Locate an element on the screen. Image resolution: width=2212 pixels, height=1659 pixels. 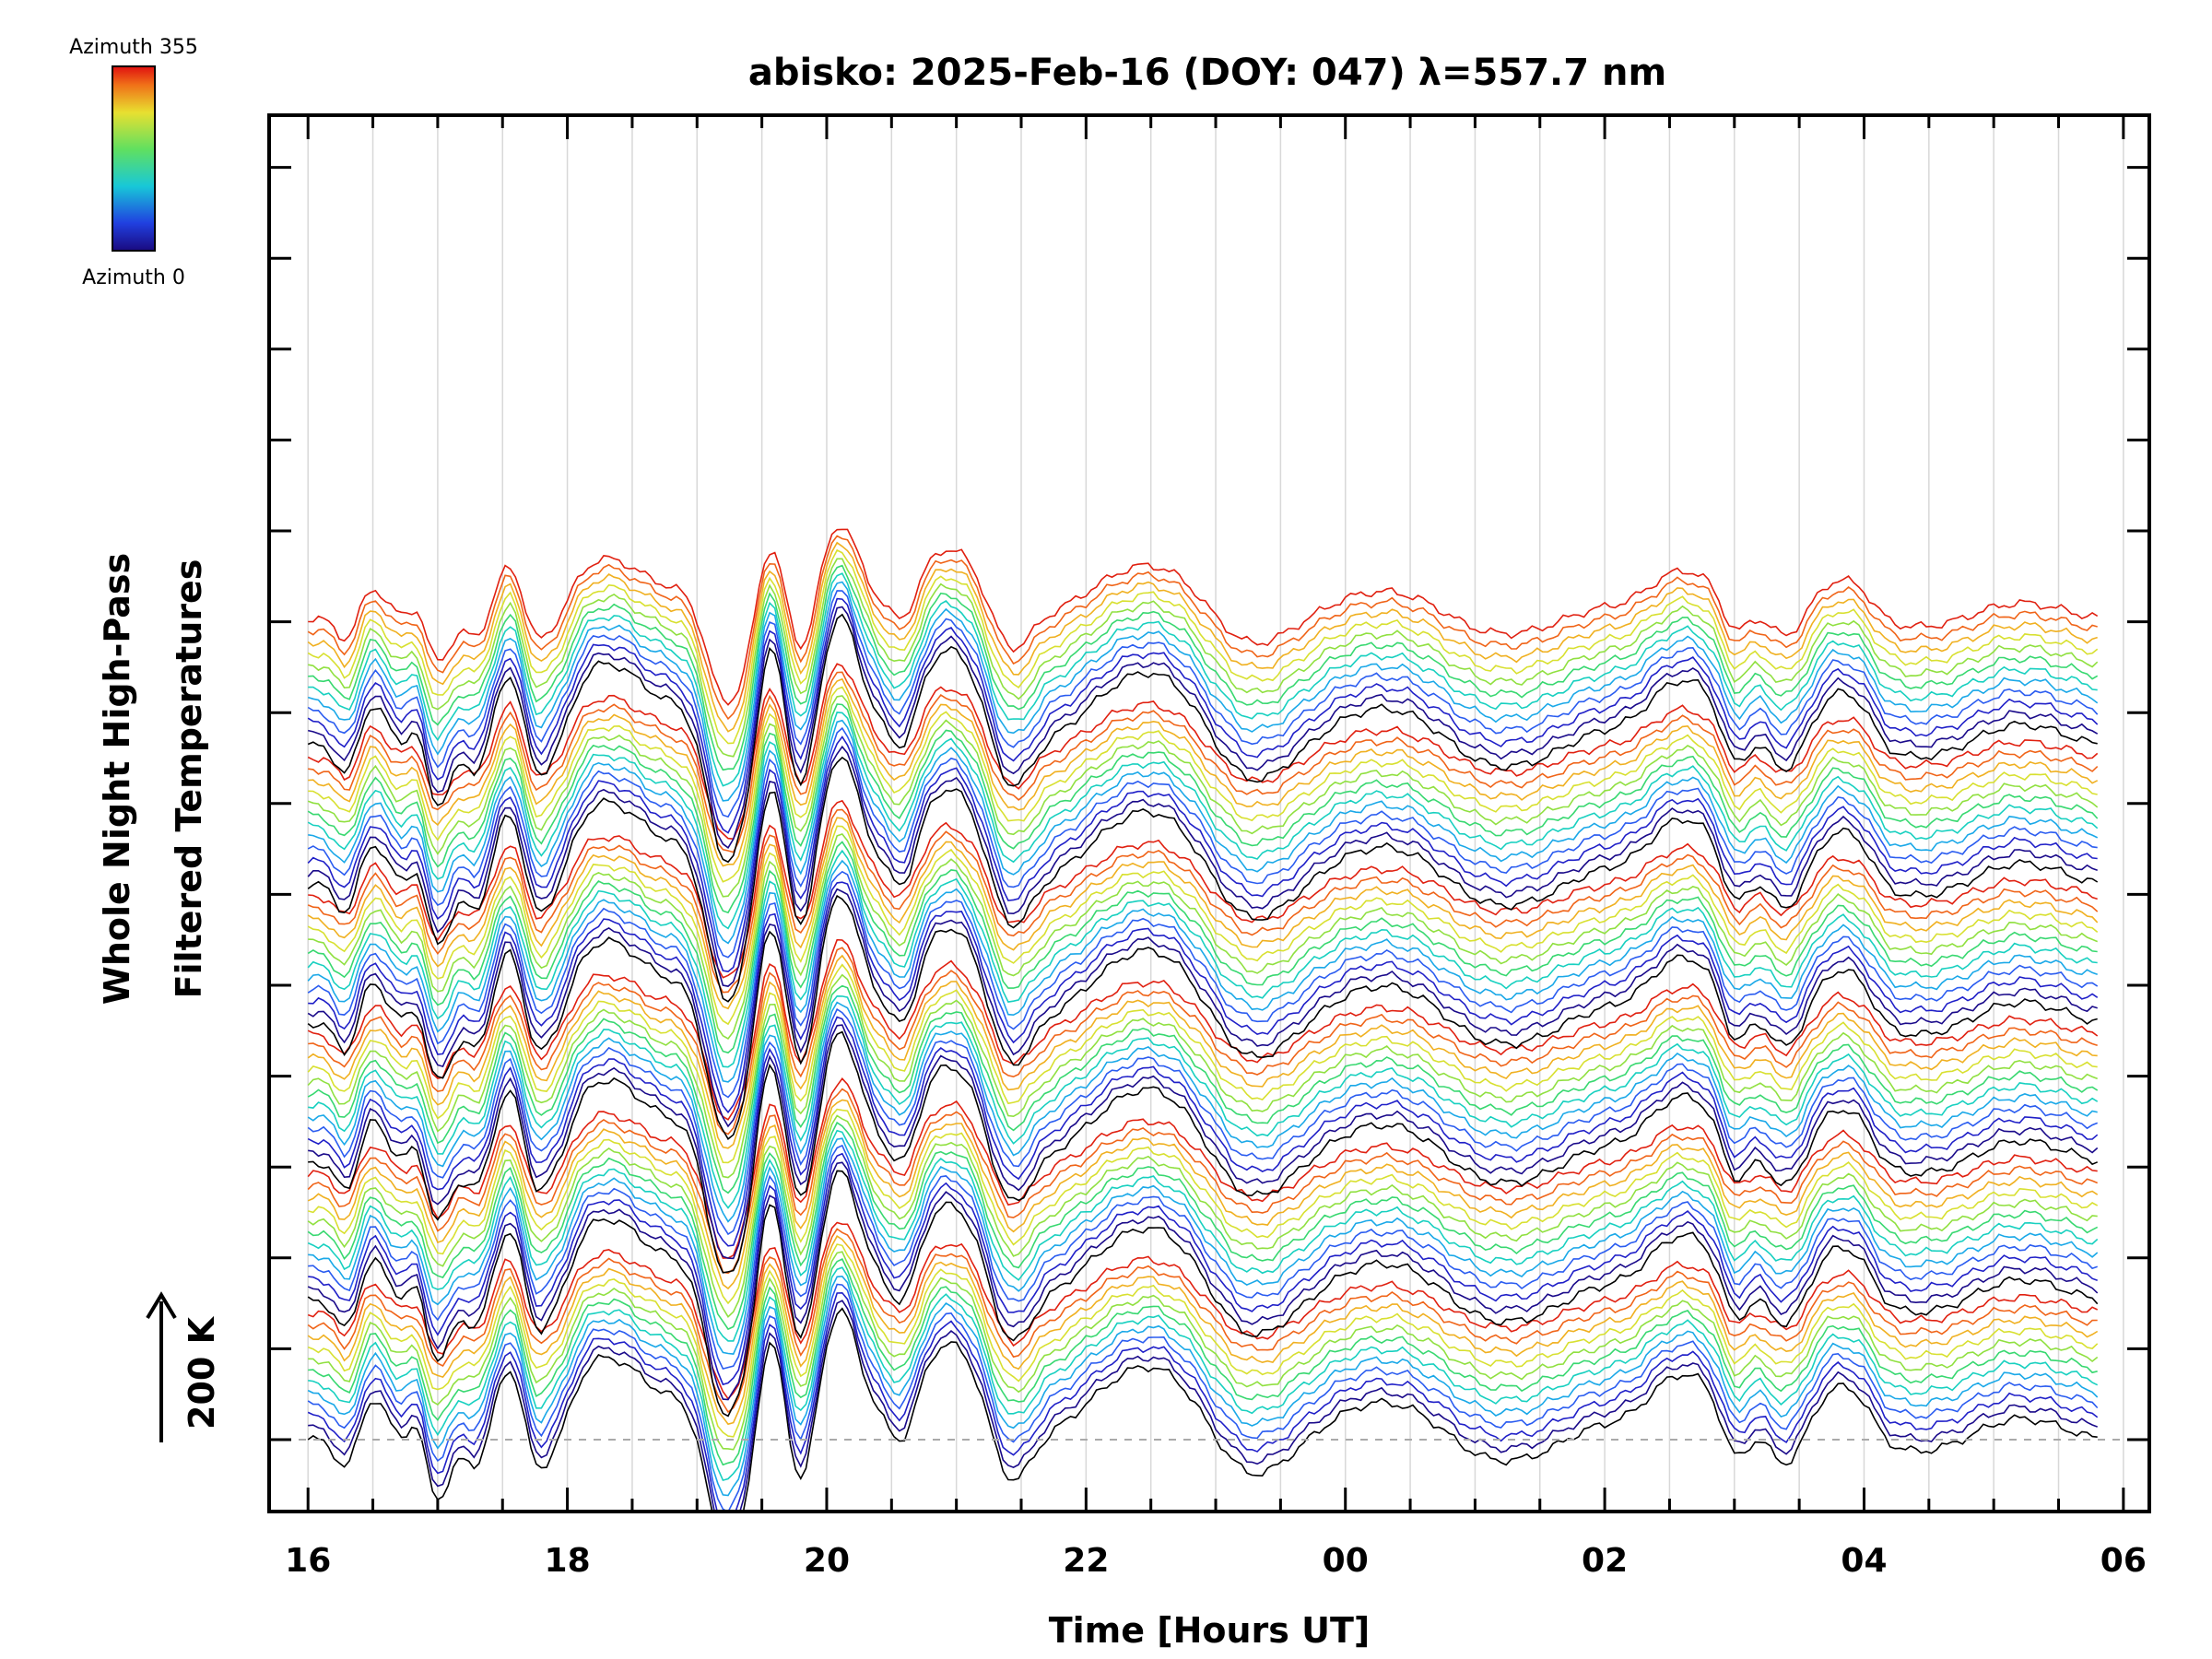
x-axis-label: Time [Hours UT] is located at coordinates (1210, 1630).